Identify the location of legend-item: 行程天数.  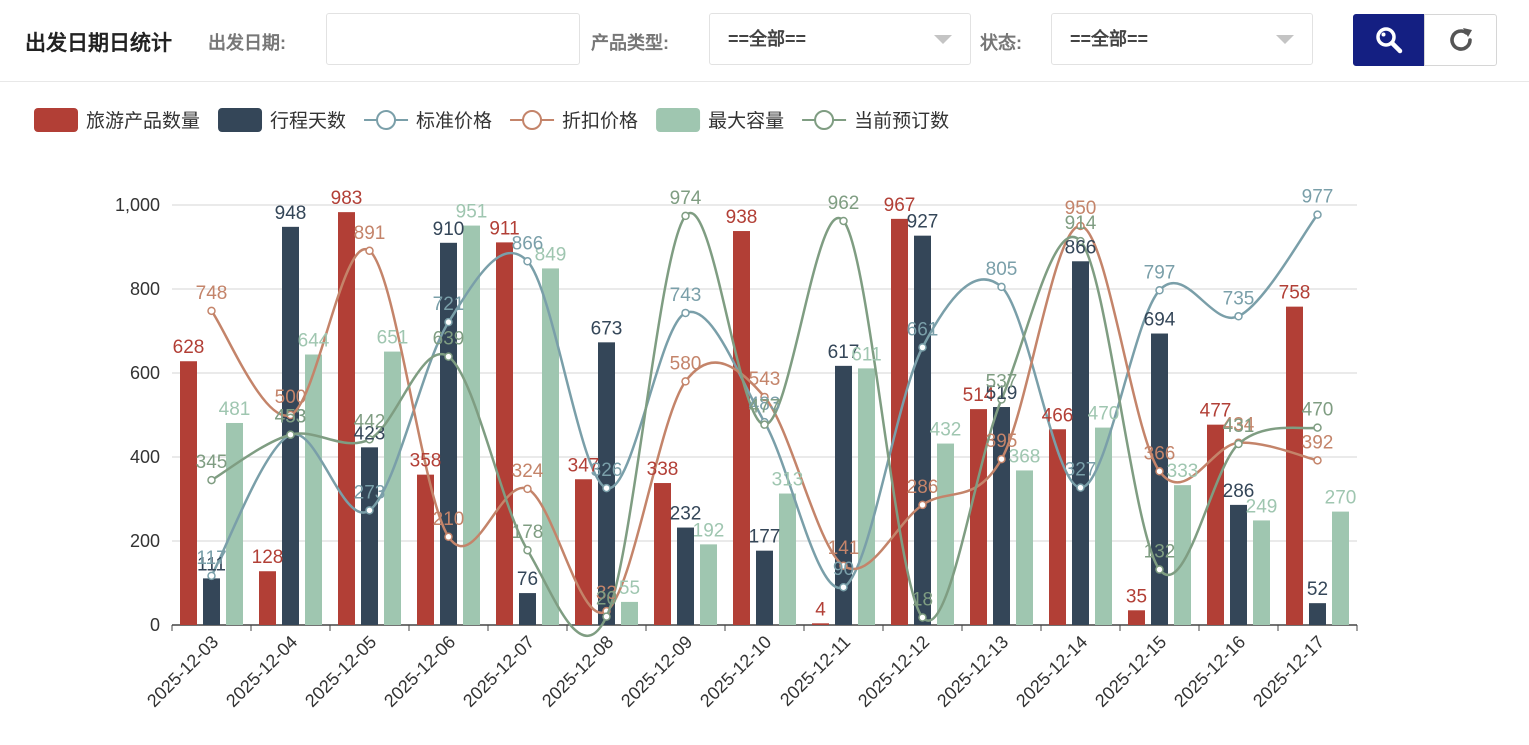
(282, 120).